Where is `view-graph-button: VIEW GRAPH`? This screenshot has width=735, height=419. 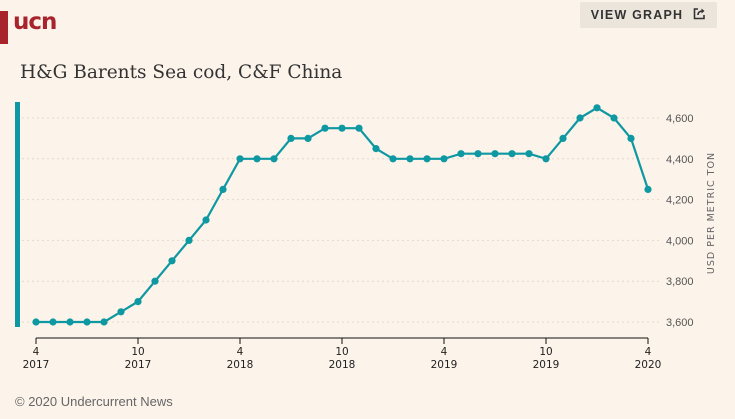 view-graph-button: VIEW GRAPH is located at coordinates (648, 15).